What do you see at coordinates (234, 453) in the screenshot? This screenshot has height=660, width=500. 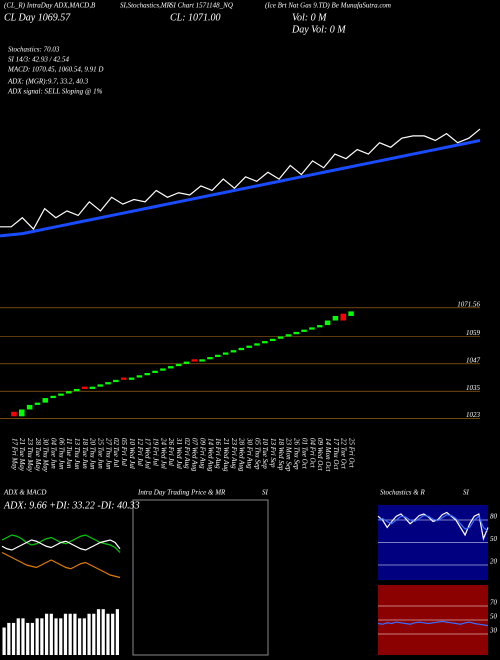 I see `x-tick-label: 23 Fri Aug` at bounding box center [234, 453].